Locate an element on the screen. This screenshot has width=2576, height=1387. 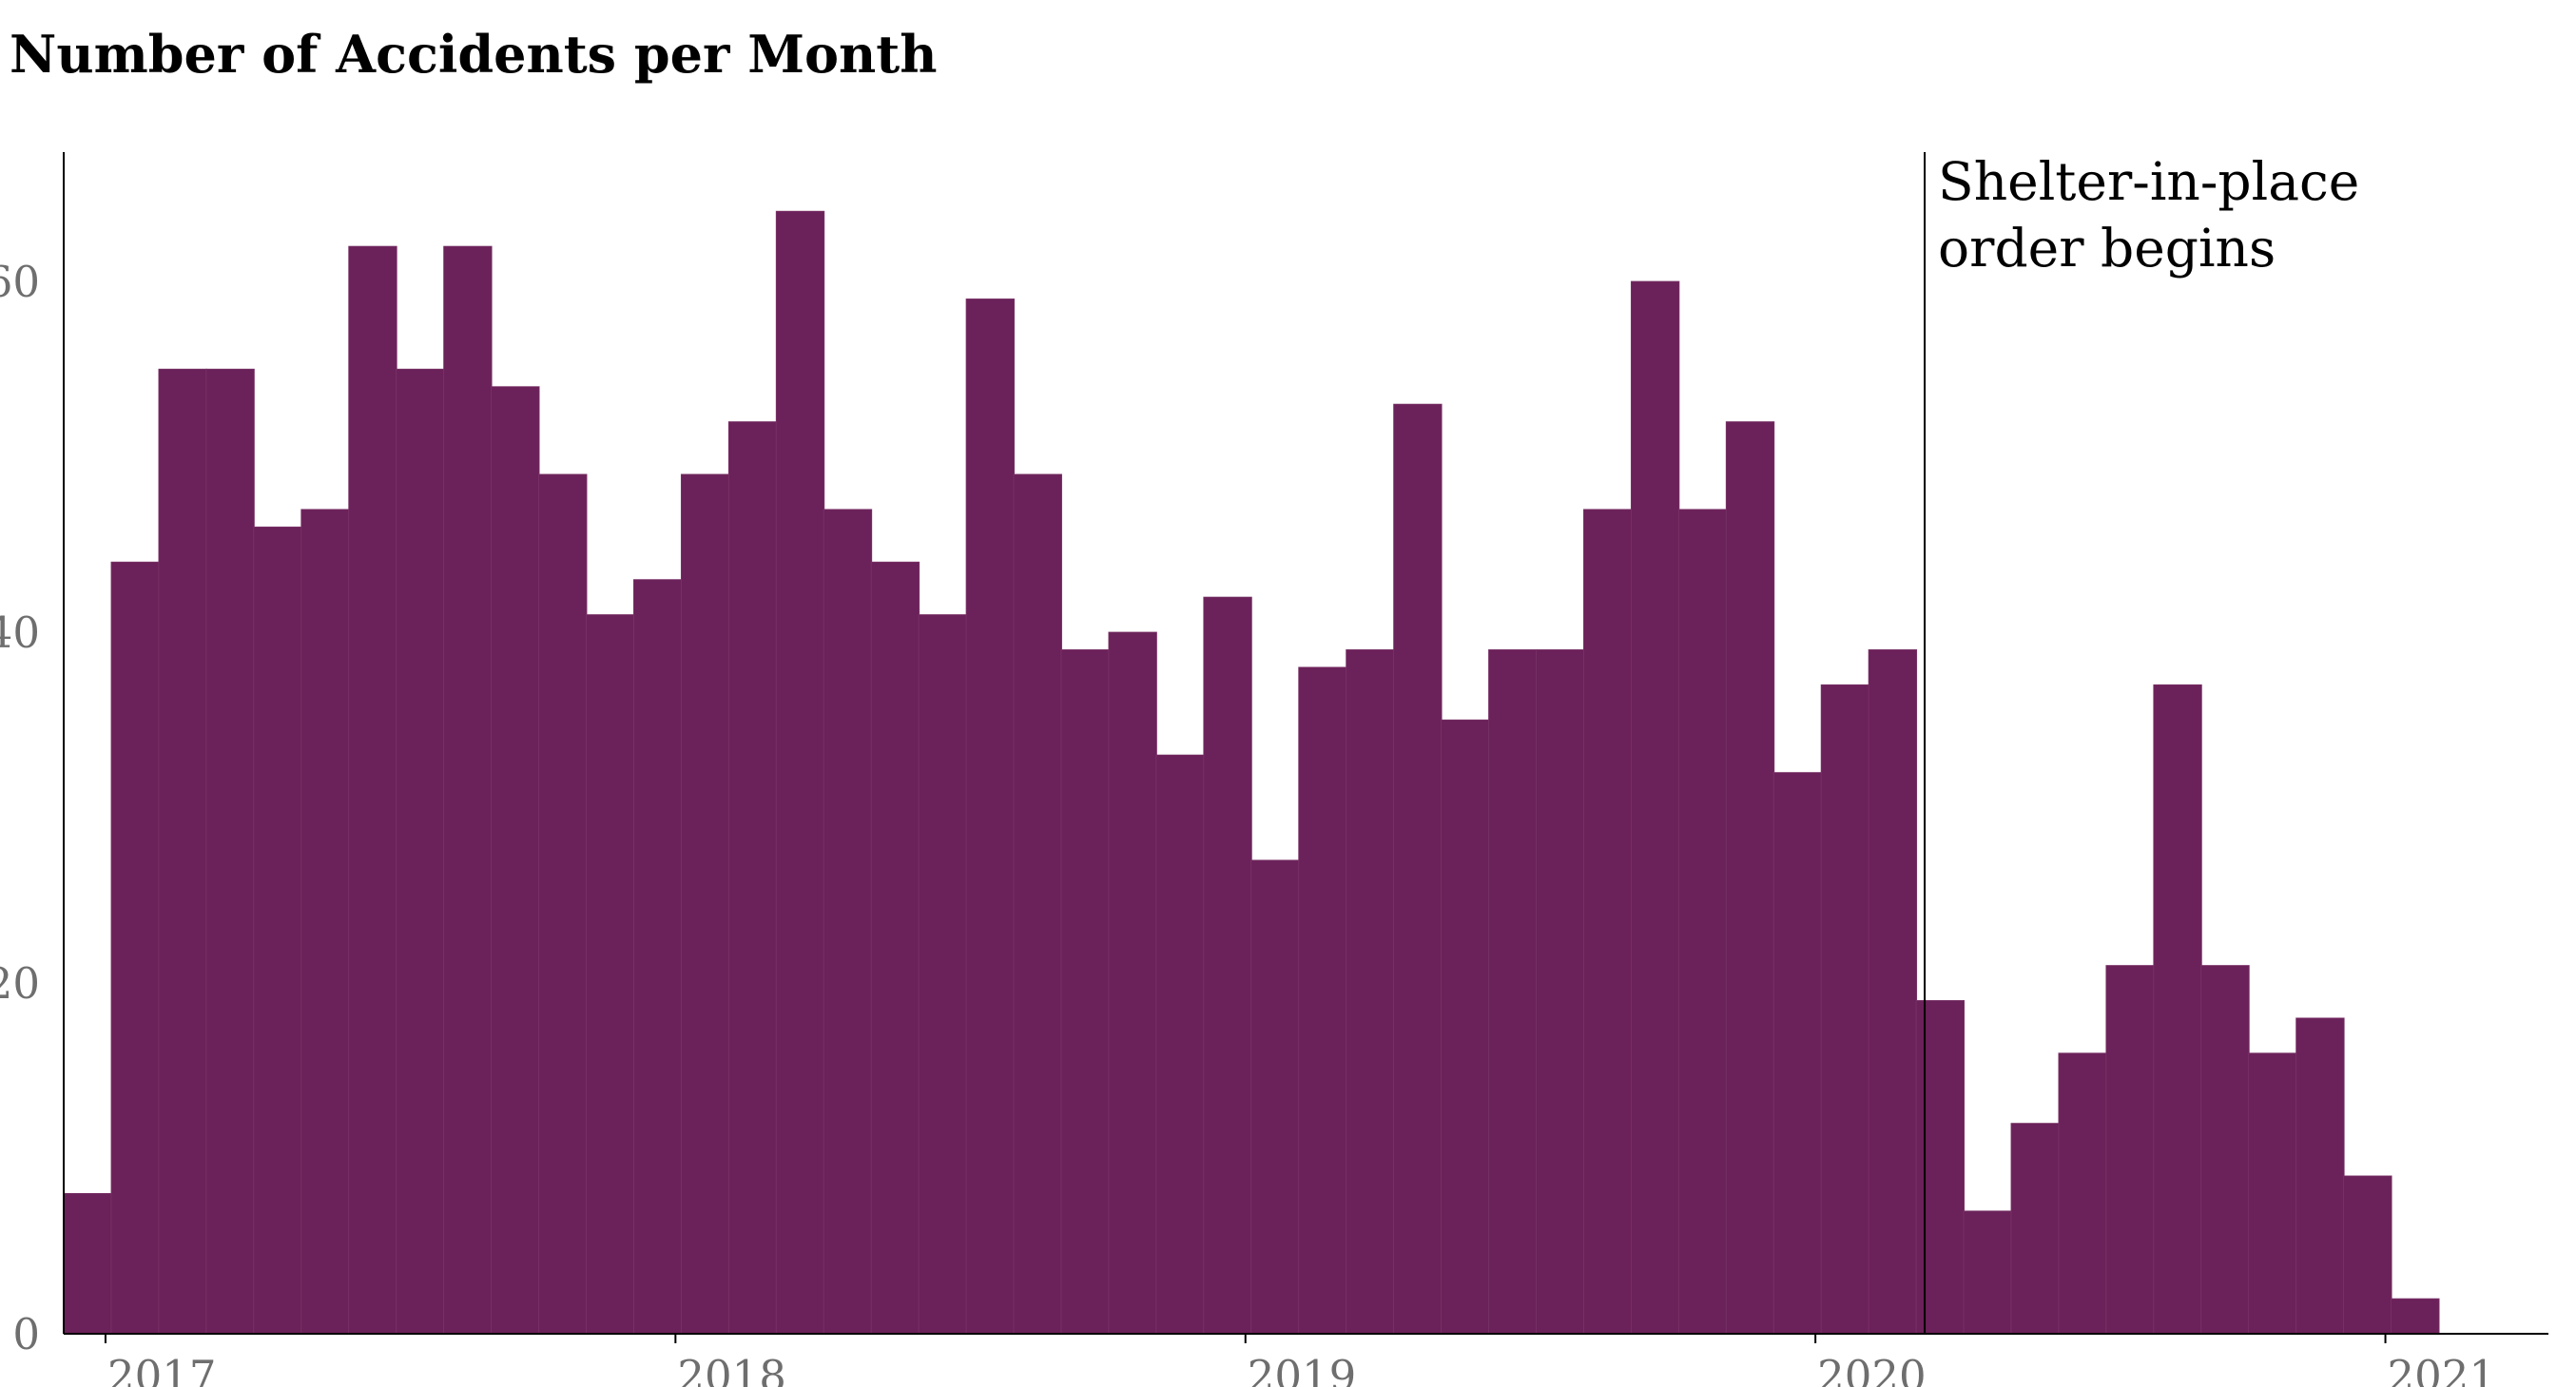
x-tick-label-2017: 2017 is located at coordinates (162, 1369).